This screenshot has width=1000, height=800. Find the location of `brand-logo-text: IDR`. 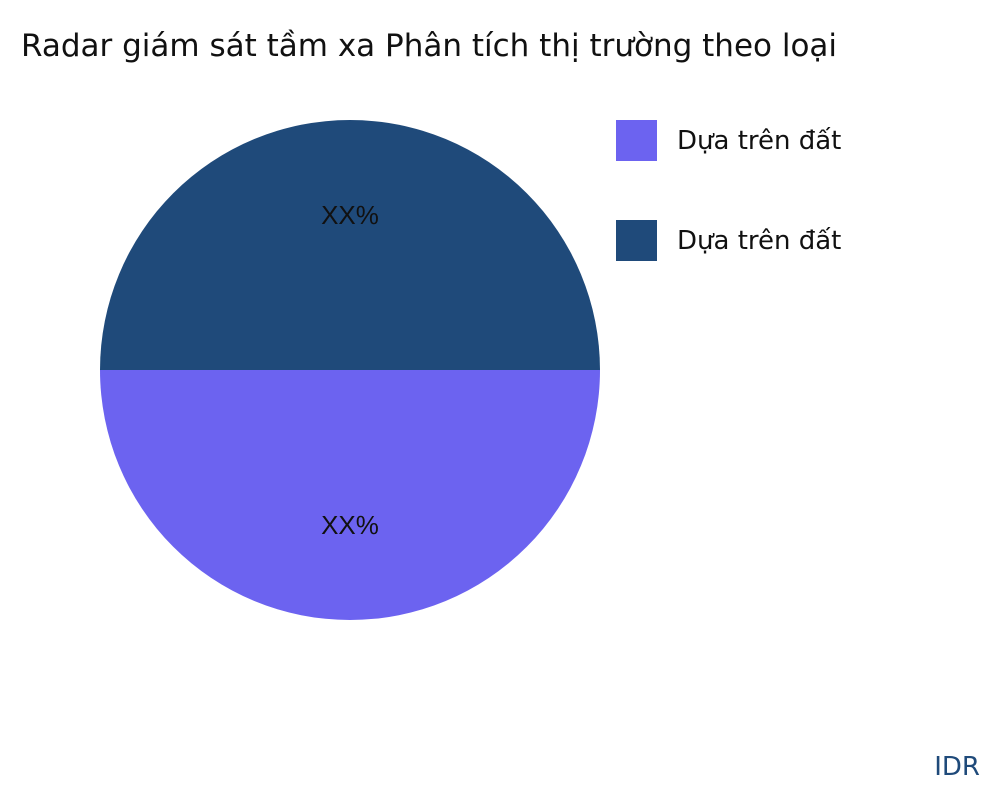

brand-logo-text: IDR is located at coordinates (957, 767).